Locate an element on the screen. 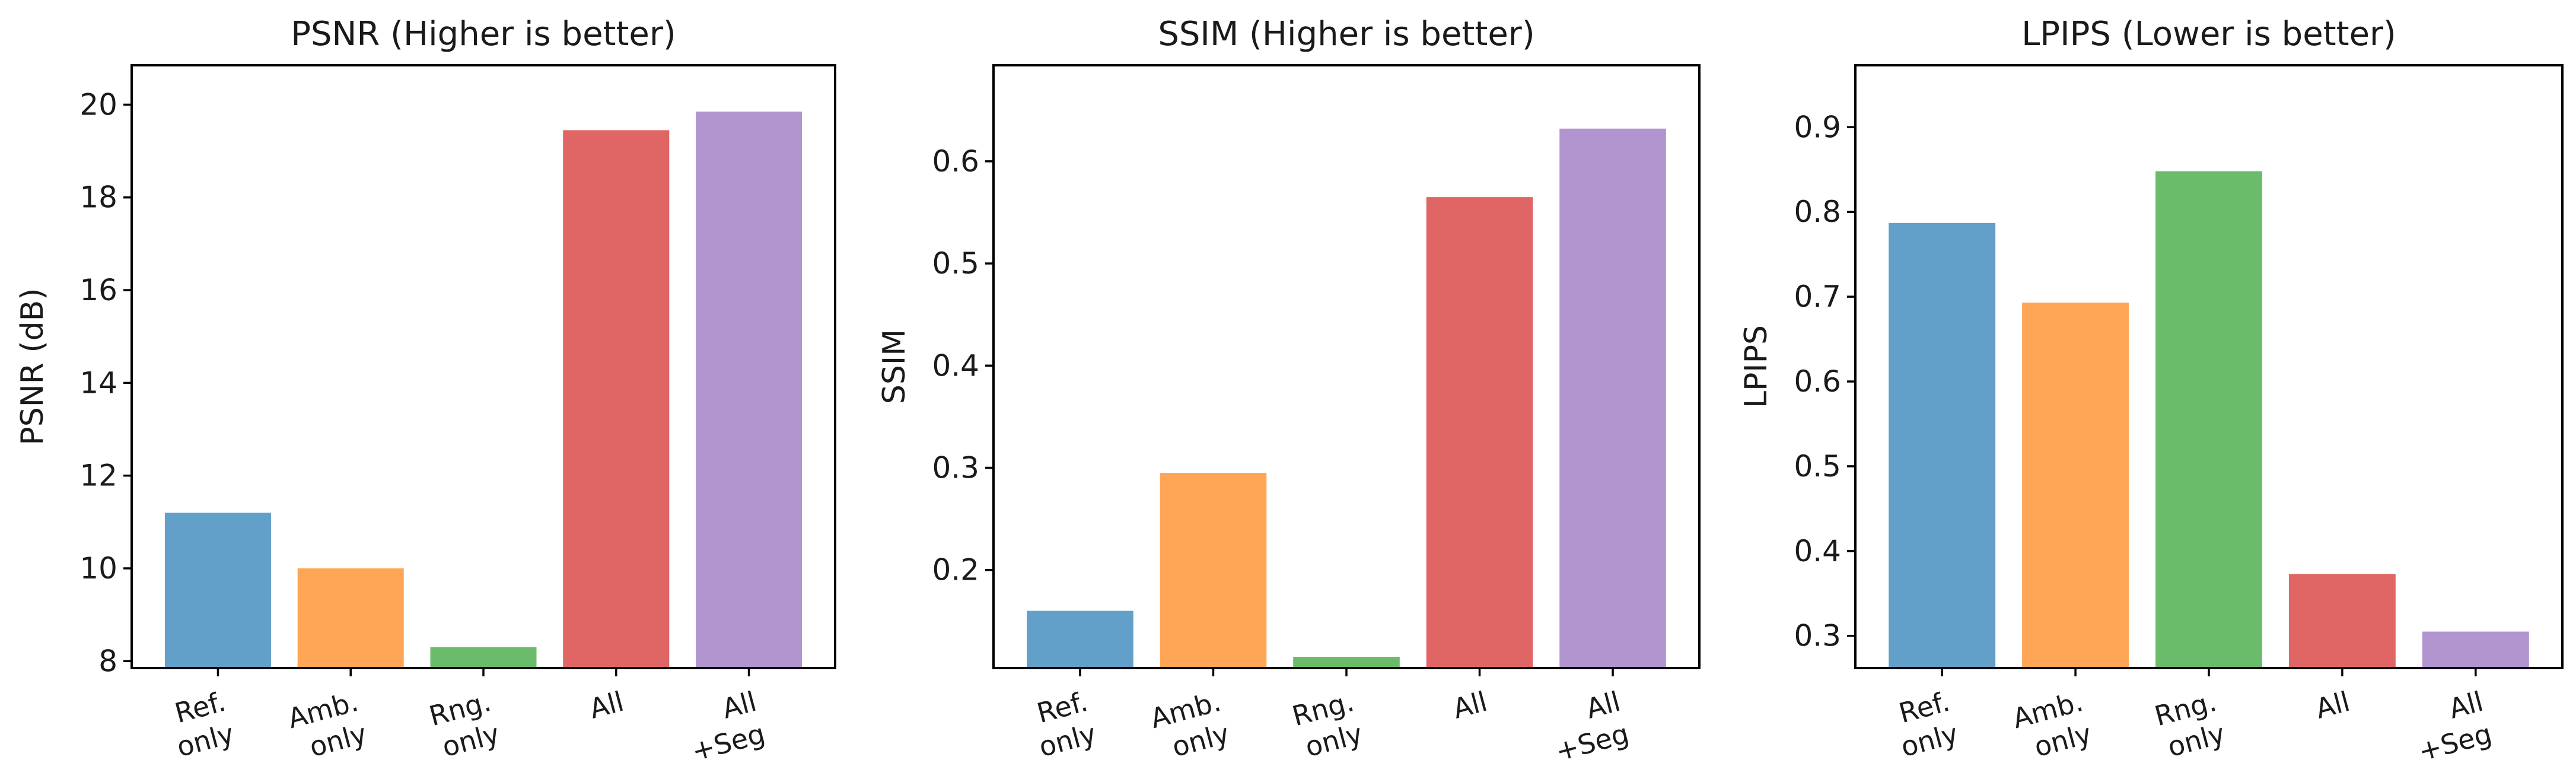  ssim-ytick-label: 0.4 is located at coordinates (955, 366).